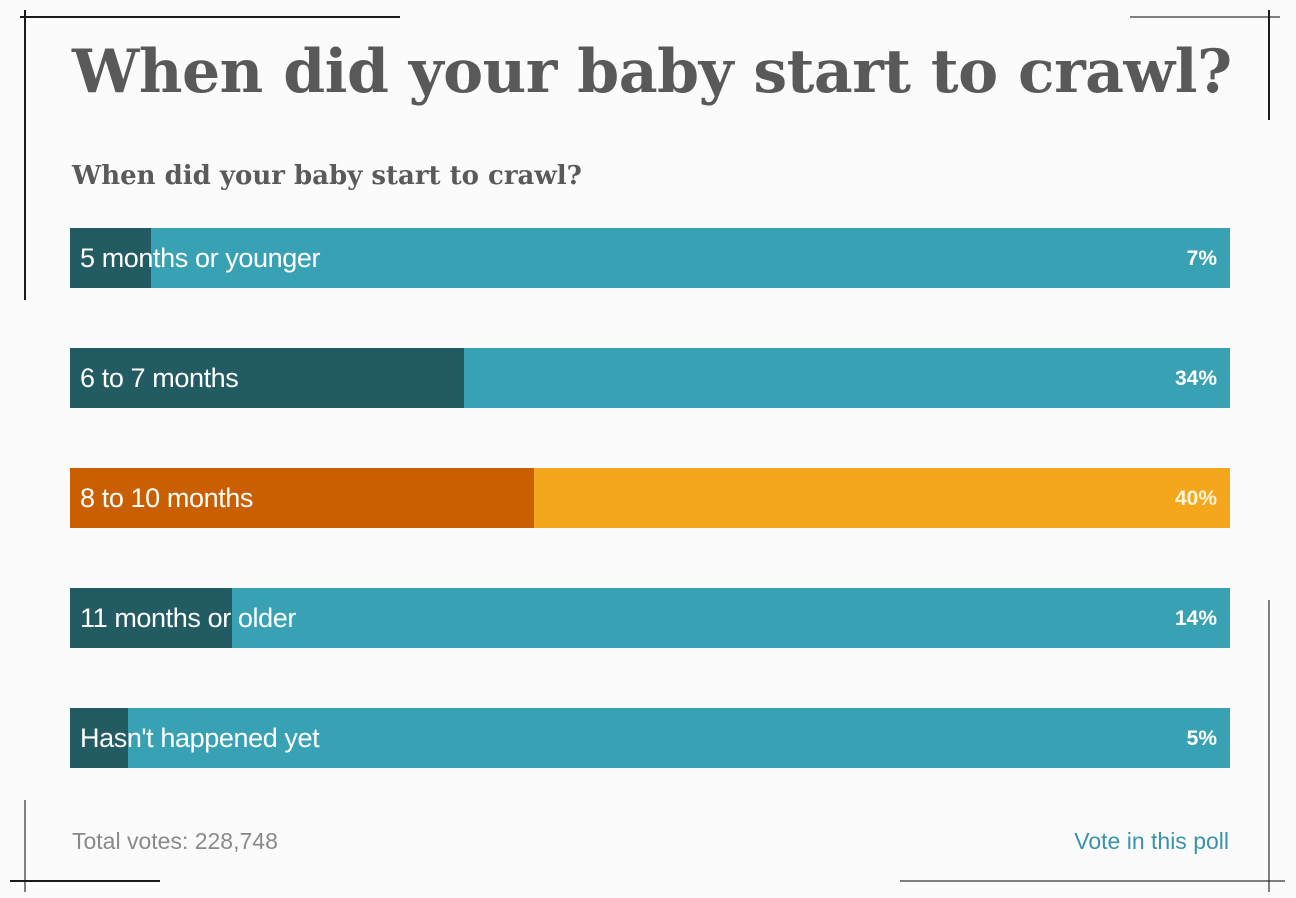 The width and height of the screenshot is (1296, 898). Describe the element at coordinates (650, 738) in the screenshot. I see `poll-option-bar: Hasn't happened yet 5%` at that location.